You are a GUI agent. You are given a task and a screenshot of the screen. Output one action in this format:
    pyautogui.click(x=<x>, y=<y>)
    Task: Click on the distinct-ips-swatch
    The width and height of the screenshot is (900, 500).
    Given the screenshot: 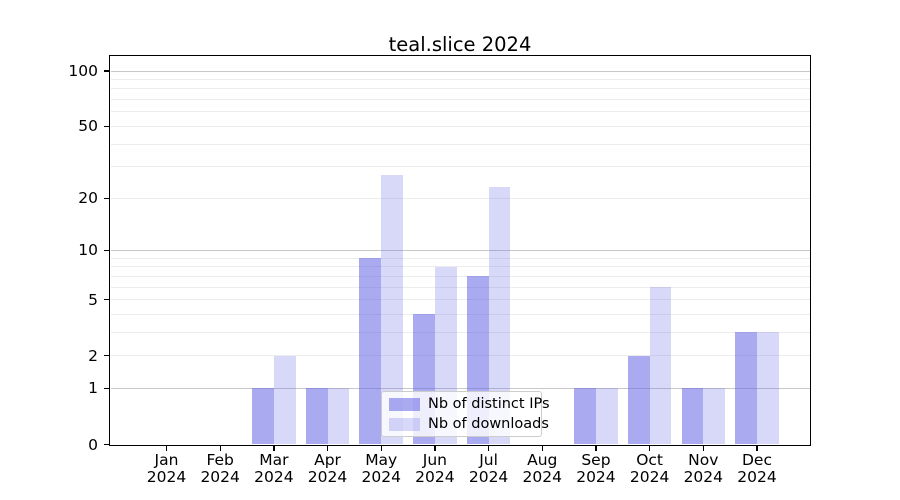 What is the action you would take?
    pyautogui.click(x=404, y=404)
    